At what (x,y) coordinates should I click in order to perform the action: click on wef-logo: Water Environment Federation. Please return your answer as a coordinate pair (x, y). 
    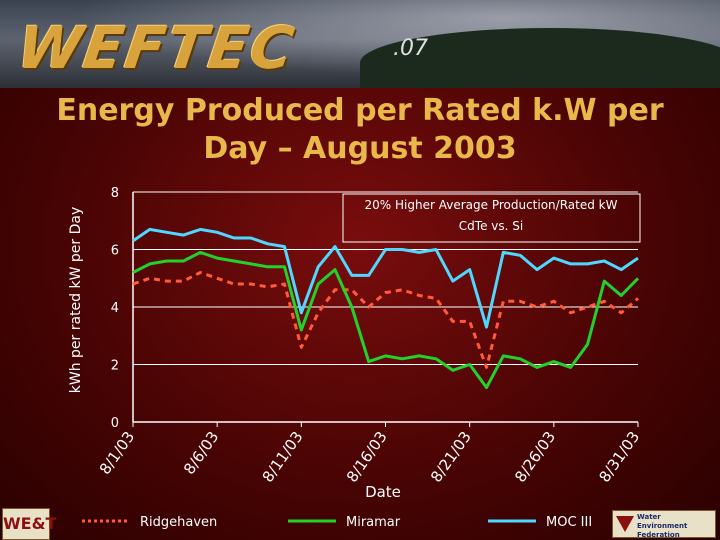
    Looking at the image, I should click on (664, 524).